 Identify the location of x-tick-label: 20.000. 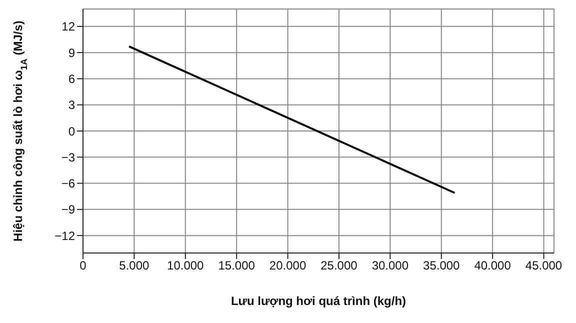
(287, 265).